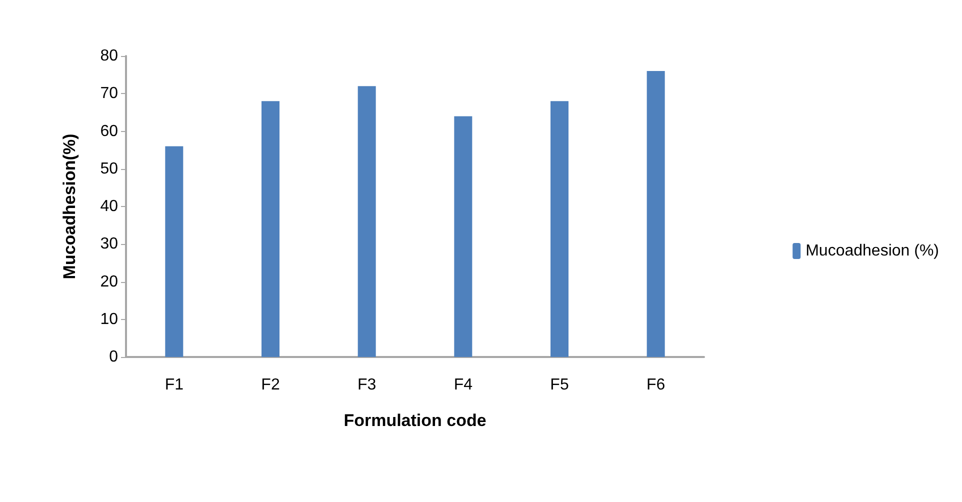 The image size is (962, 502). I want to click on y-tick-label: 50, so click(109, 169).